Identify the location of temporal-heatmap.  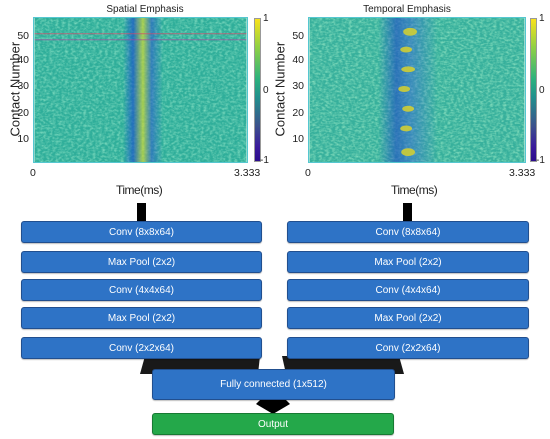
(417, 90).